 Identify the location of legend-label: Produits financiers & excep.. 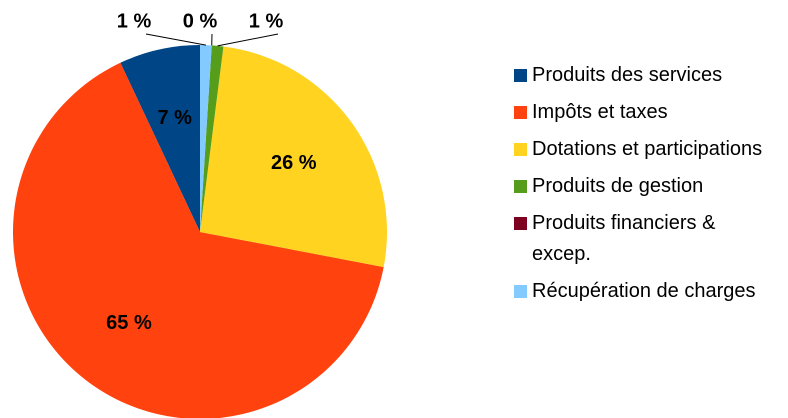
(624, 238).